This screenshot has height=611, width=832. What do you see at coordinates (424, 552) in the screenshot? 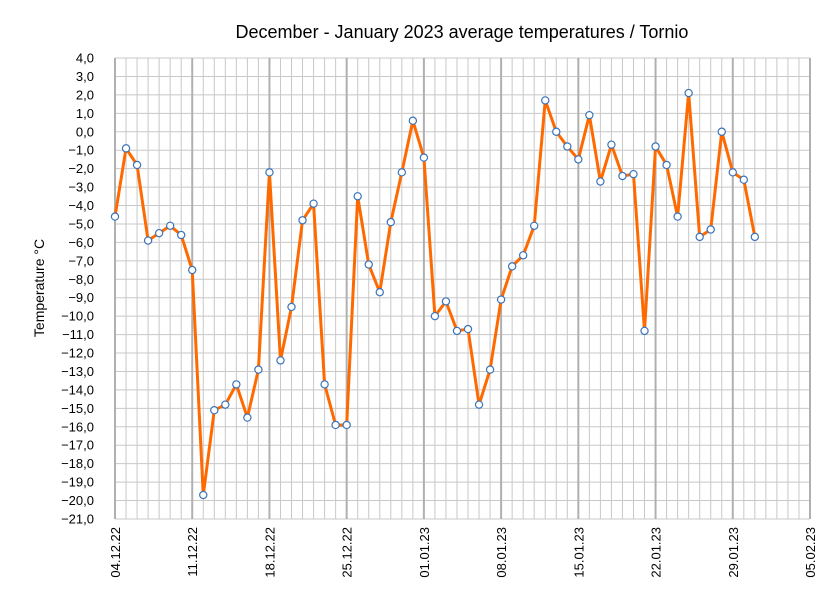
I see `x-tick-label: 01.01.23` at bounding box center [424, 552].